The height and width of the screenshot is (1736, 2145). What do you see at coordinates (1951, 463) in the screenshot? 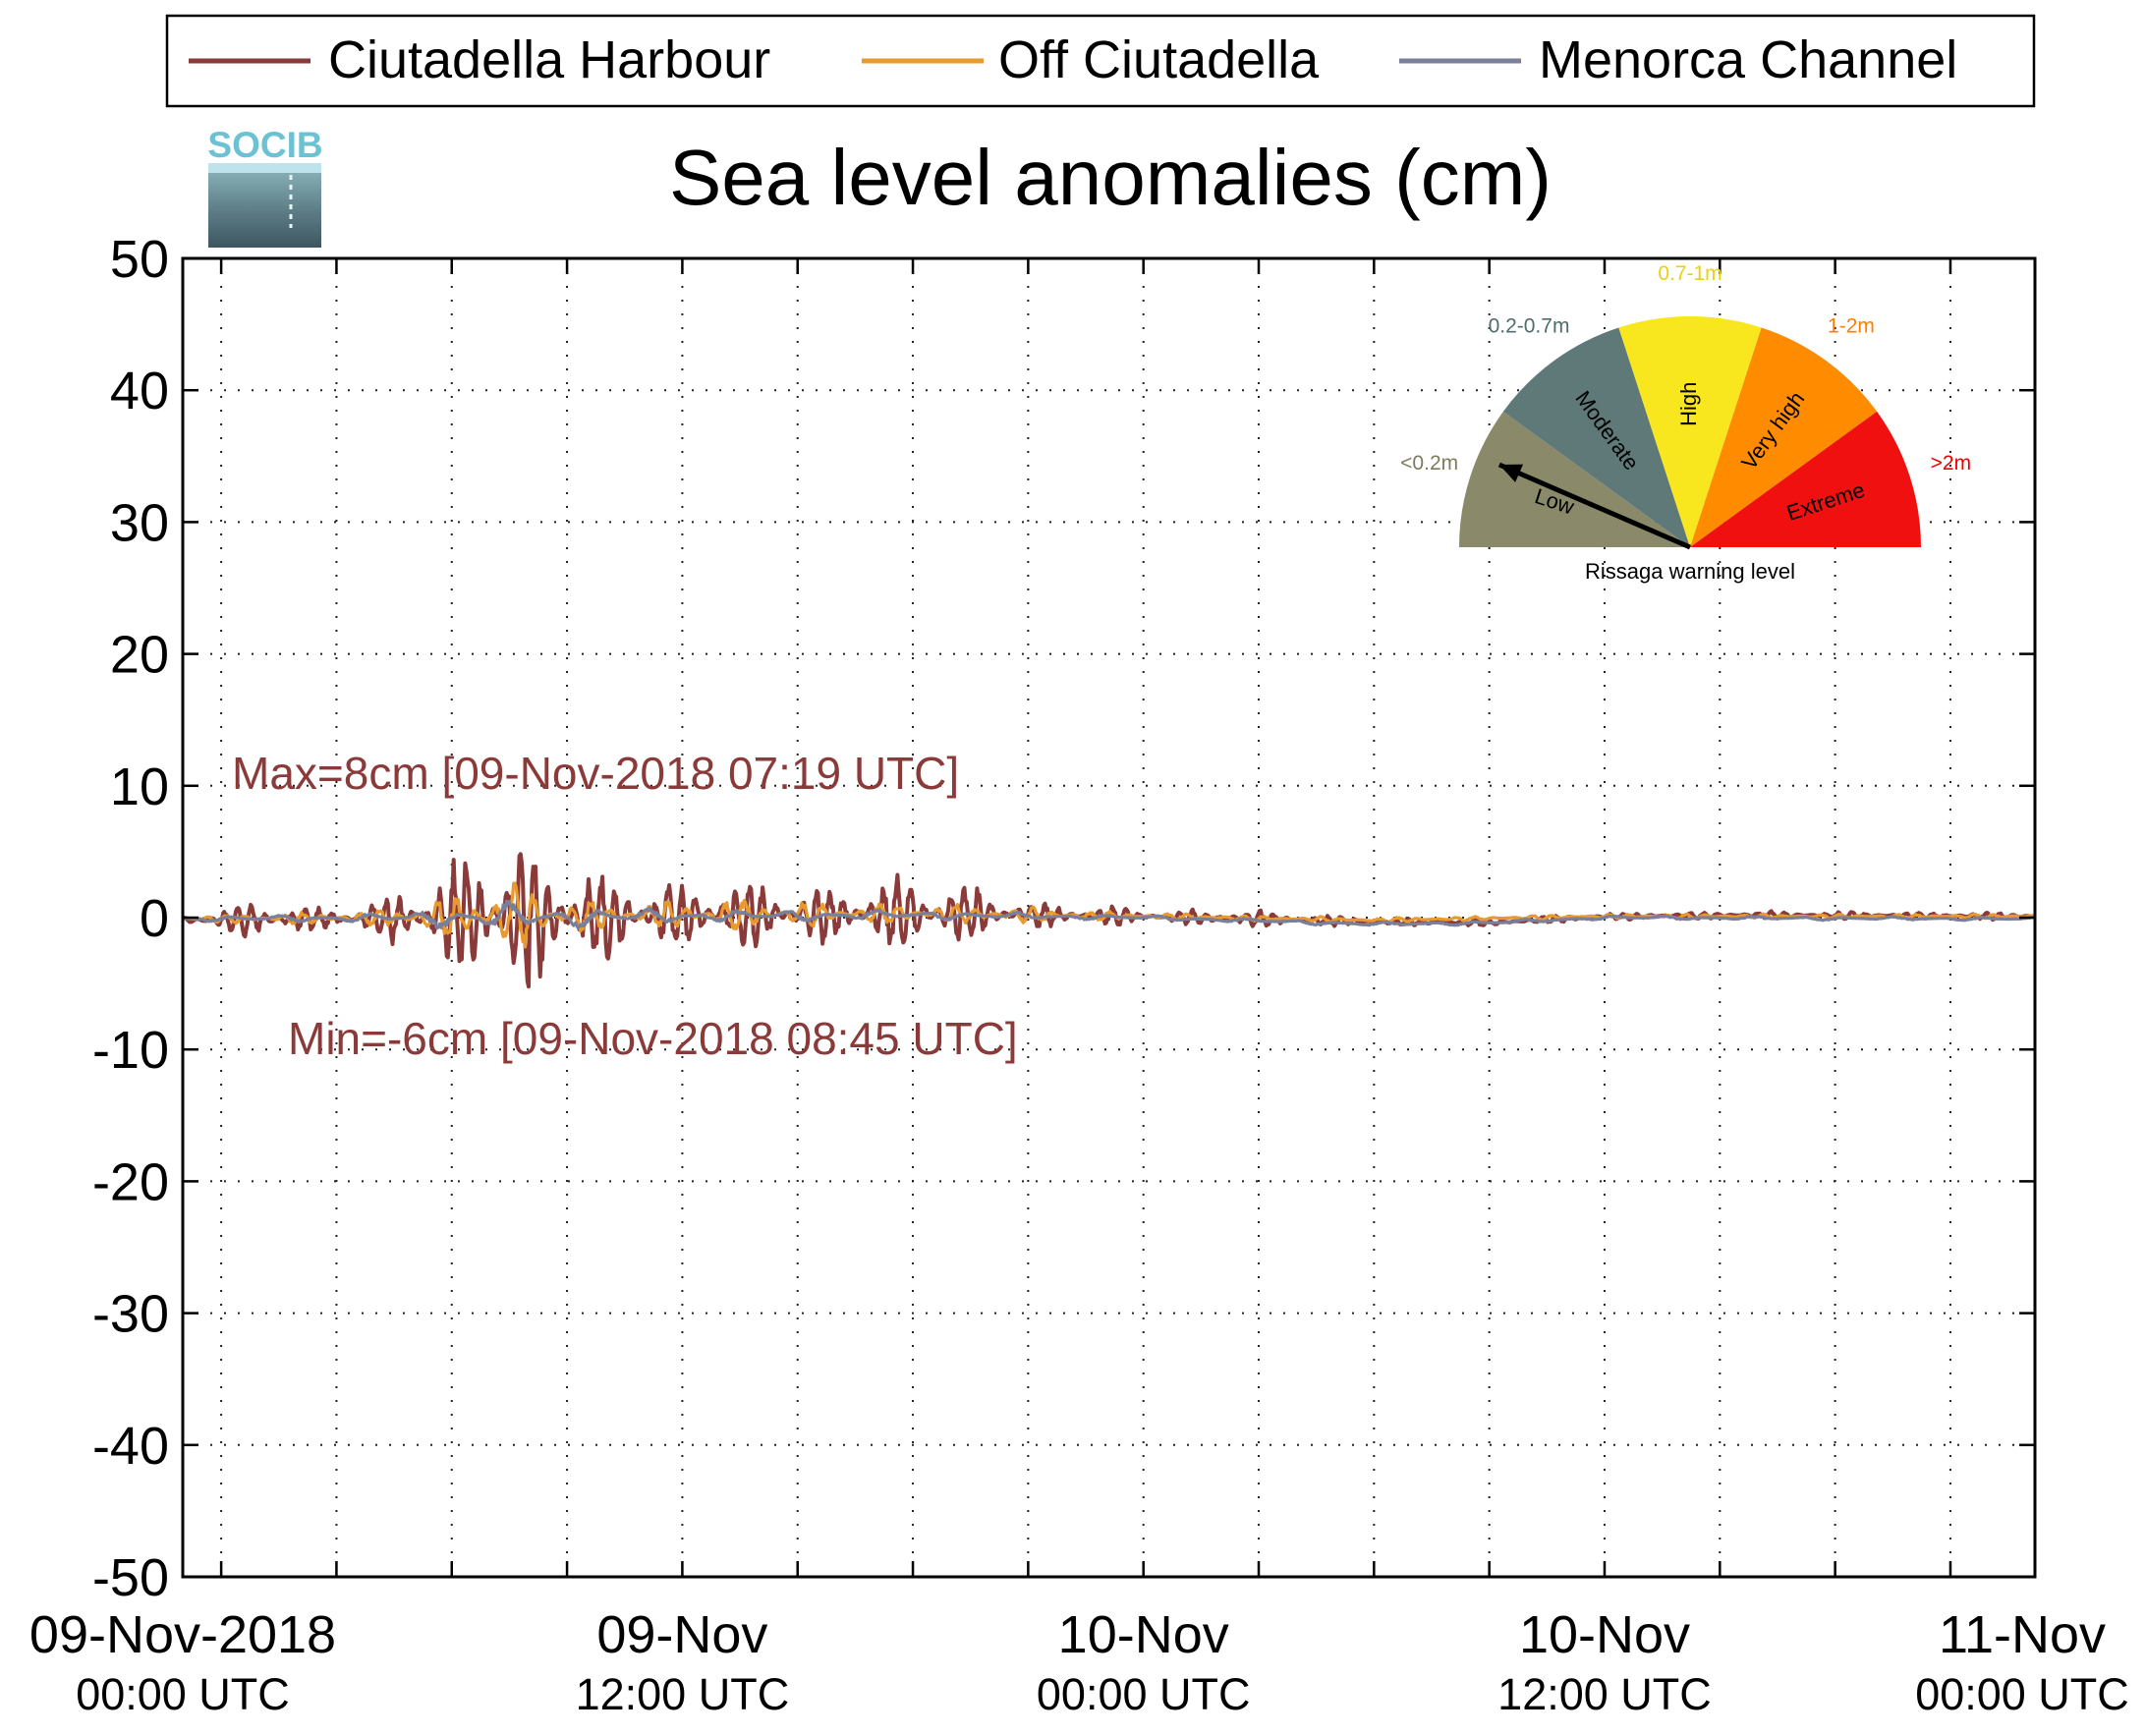
I see `gauge-range-label: >2m` at bounding box center [1951, 463].